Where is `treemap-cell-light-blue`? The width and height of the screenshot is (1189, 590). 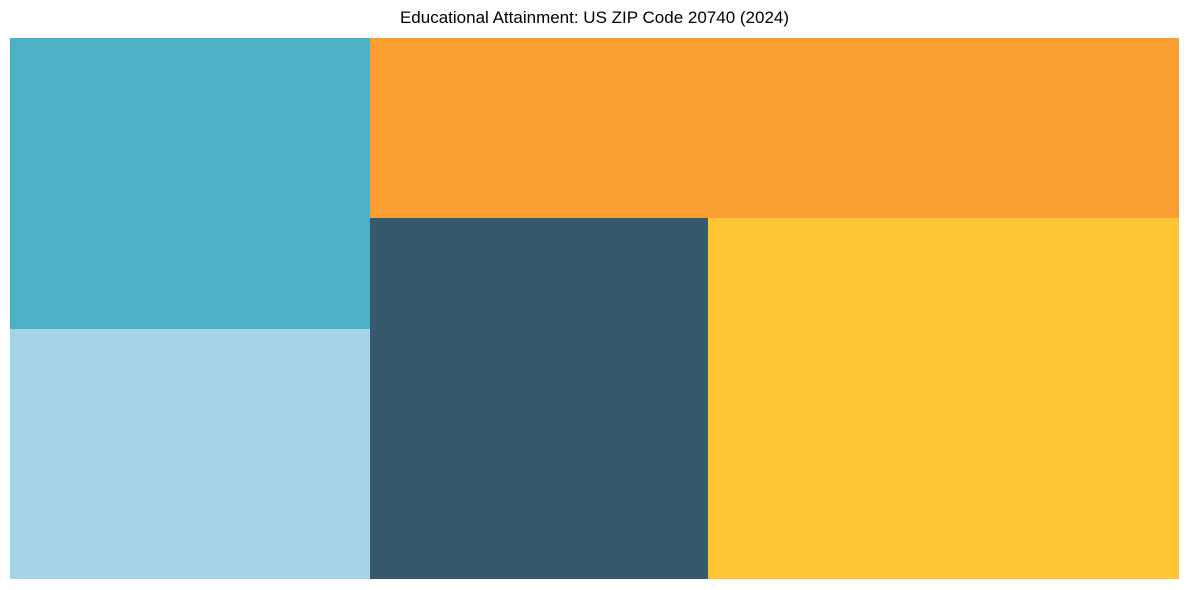 treemap-cell-light-blue is located at coordinates (190, 454).